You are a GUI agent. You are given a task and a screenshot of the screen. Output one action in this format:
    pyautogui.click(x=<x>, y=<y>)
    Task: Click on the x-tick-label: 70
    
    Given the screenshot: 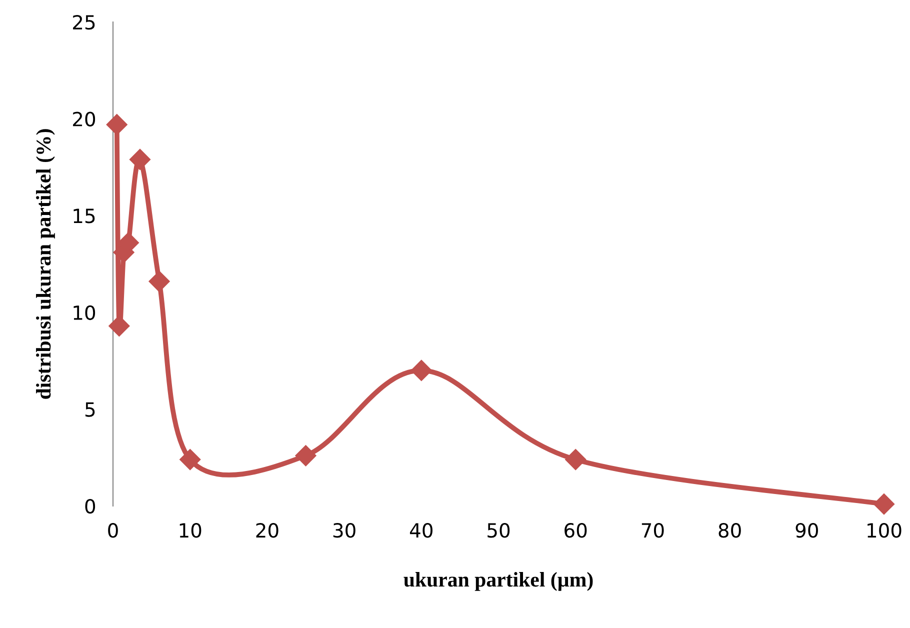 What is the action you would take?
    pyautogui.click(x=653, y=530)
    